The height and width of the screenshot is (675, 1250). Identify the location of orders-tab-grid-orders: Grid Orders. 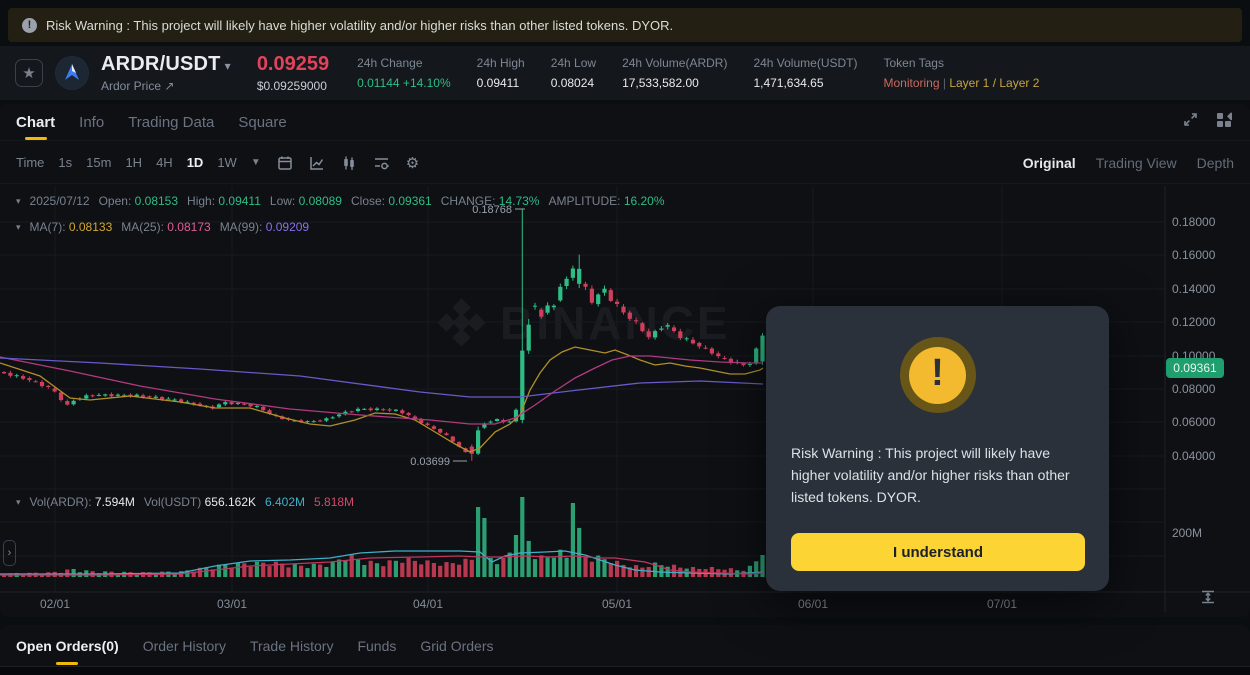
(457, 645).